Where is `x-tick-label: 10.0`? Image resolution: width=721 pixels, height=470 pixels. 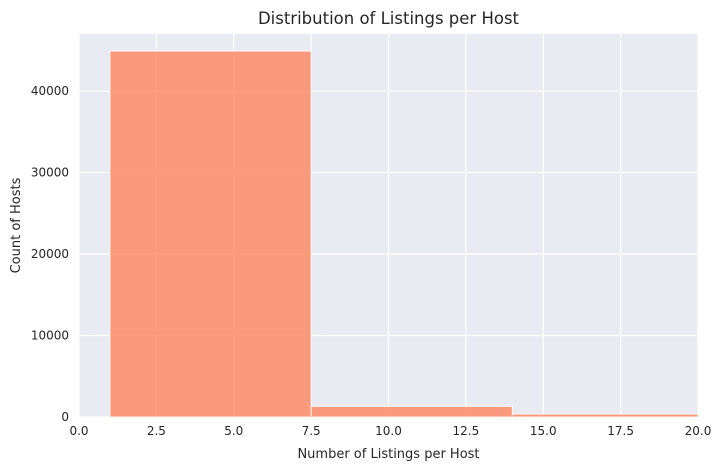
x-tick-label: 10.0 is located at coordinates (388, 431).